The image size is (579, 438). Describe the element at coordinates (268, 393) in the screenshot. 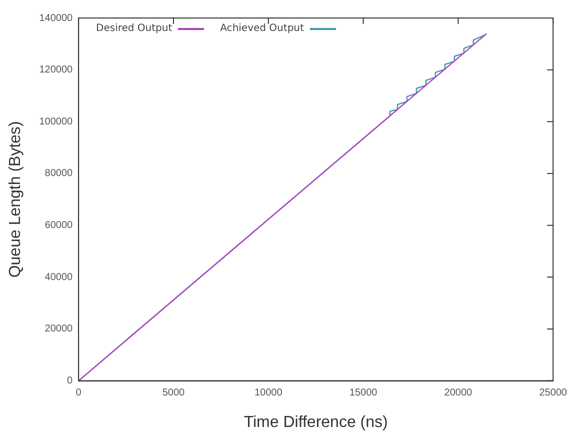

I see `x-tick-label: 10000` at that location.